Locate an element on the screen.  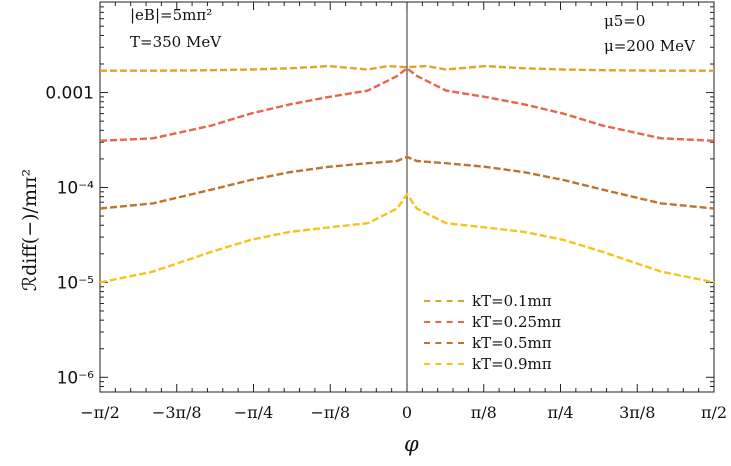
y-tick-label: 10⁻⁵ is located at coordinates (75, 283).